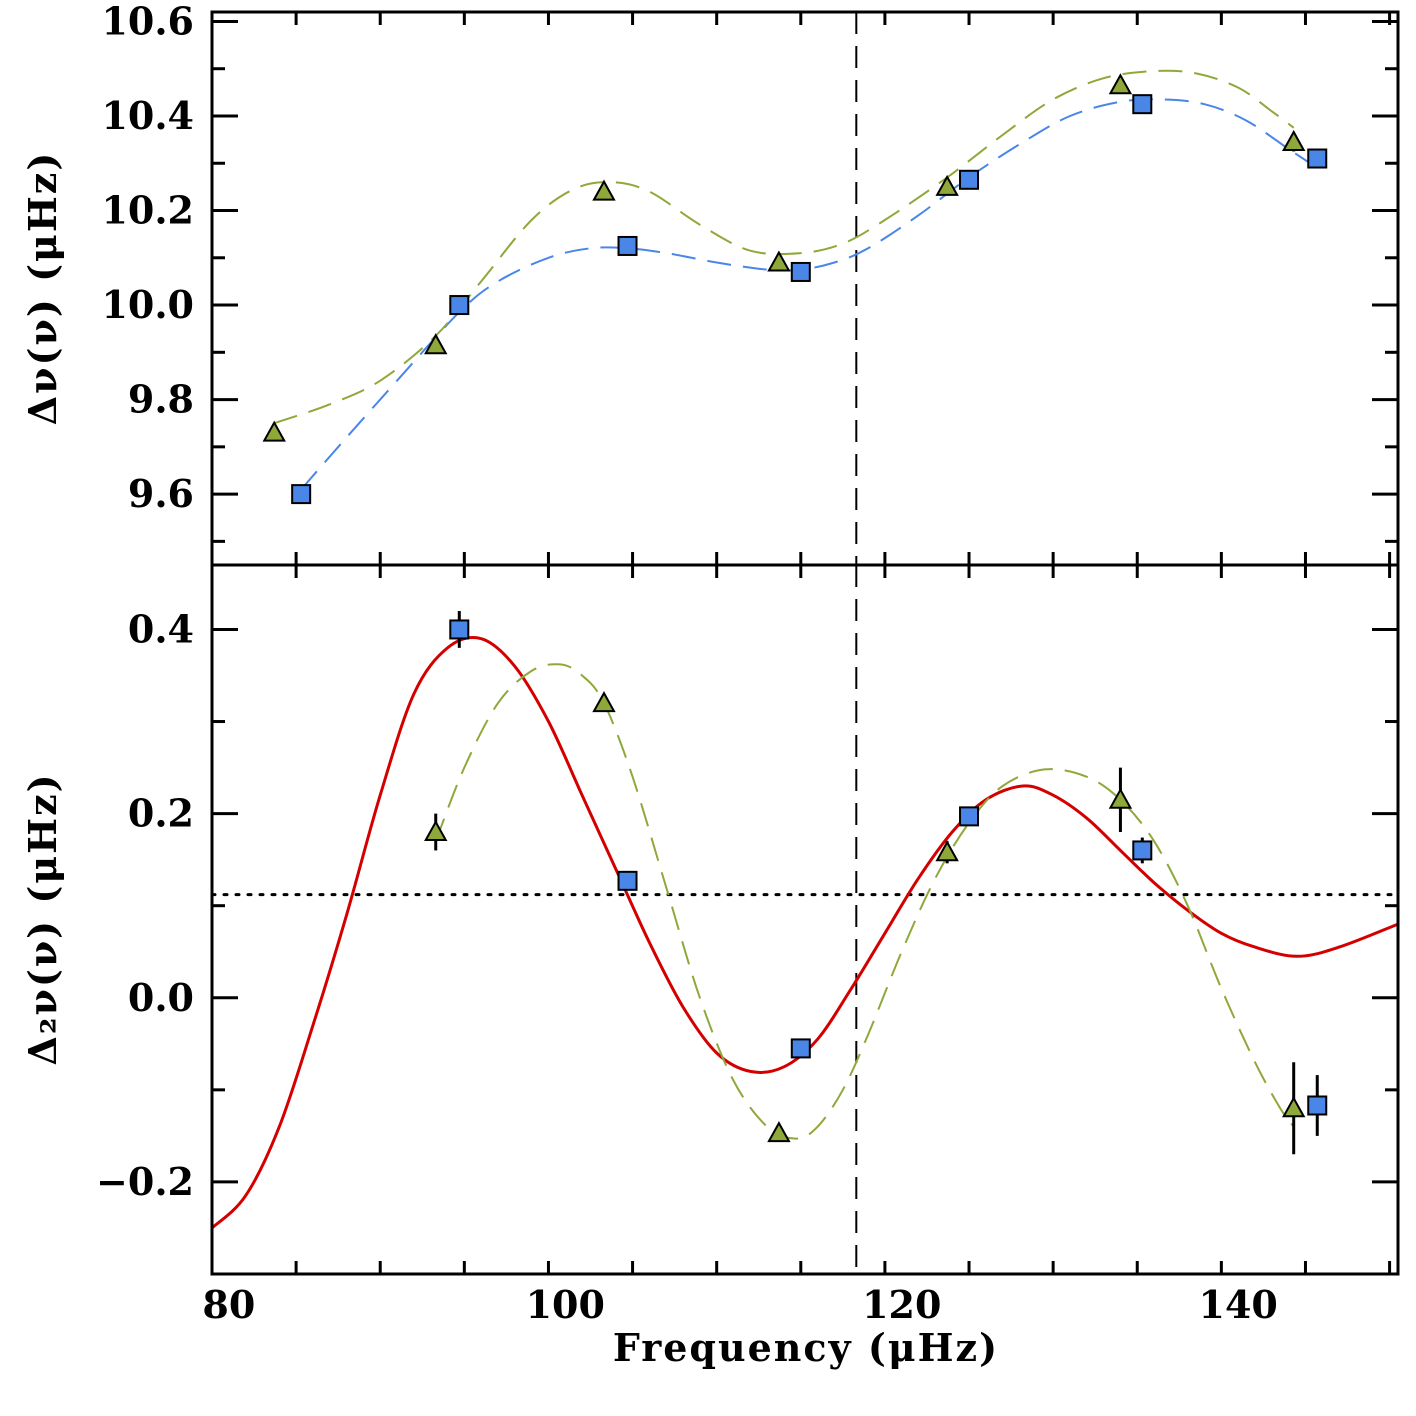 This screenshot has height=1416, width=1416. What do you see at coordinates (901, 1304) in the screenshot?
I see `x-tick-label: 120` at bounding box center [901, 1304].